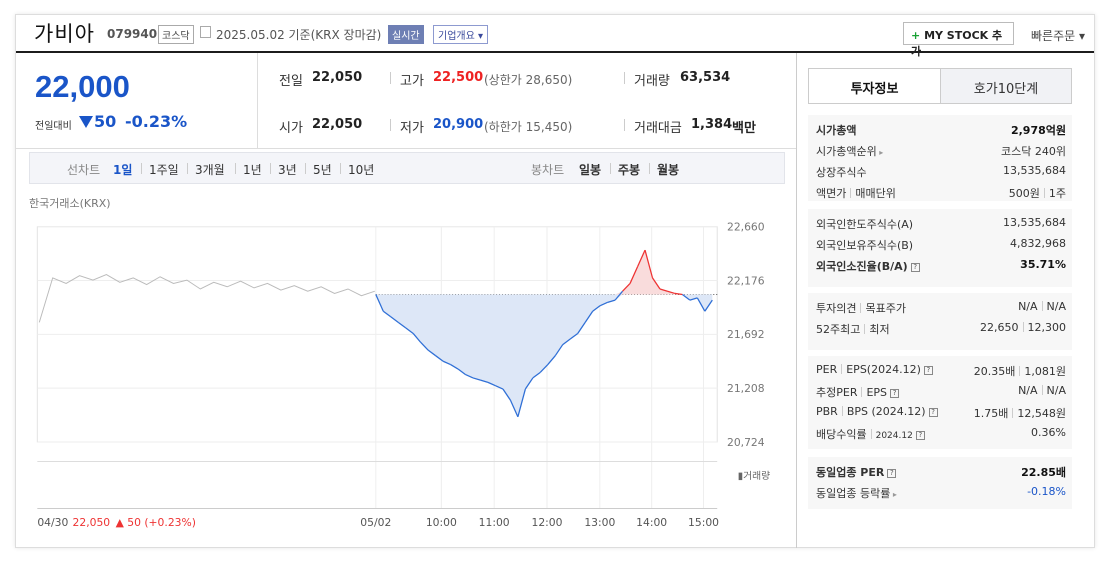 The width and height of the screenshot is (1108, 563). Describe the element at coordinates (252, 170) in the screenshot. I see `period-1year: 1년` at that location.